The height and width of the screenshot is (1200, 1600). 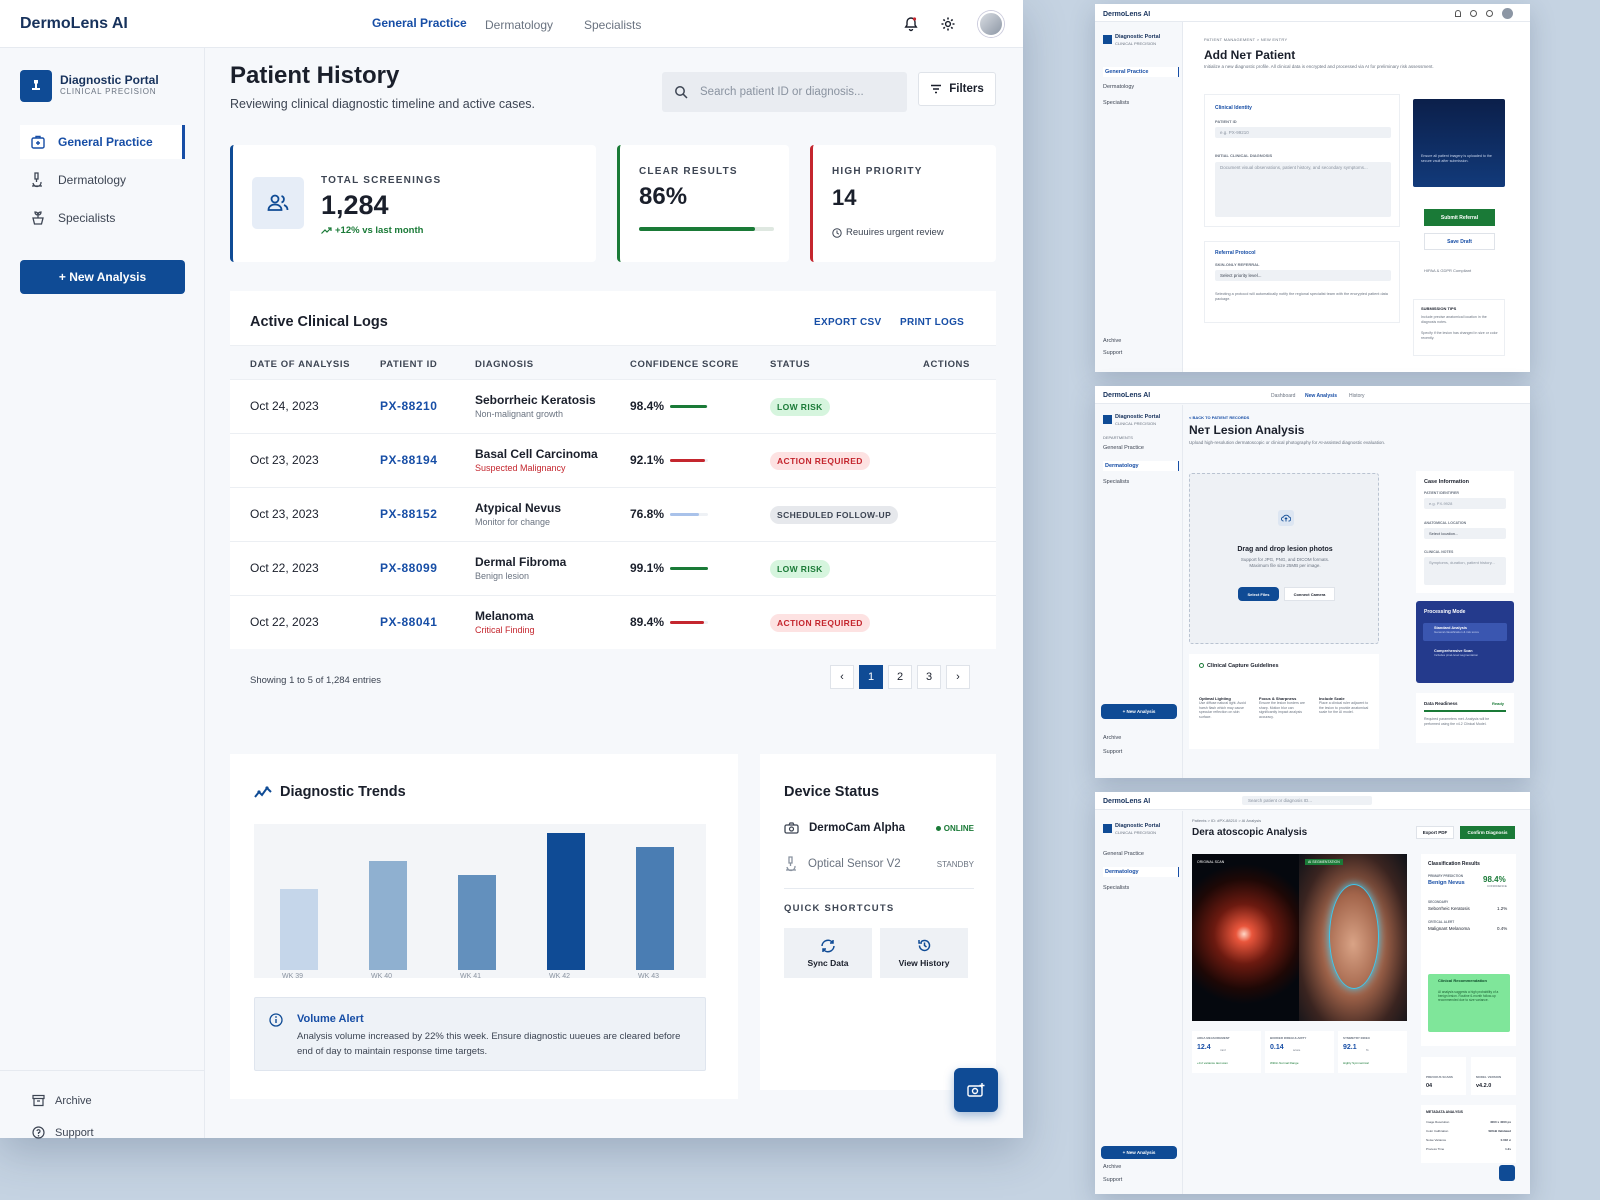 I want to click on patient-id-input: e.g. PX-99210, so click(x=1303, y=132).